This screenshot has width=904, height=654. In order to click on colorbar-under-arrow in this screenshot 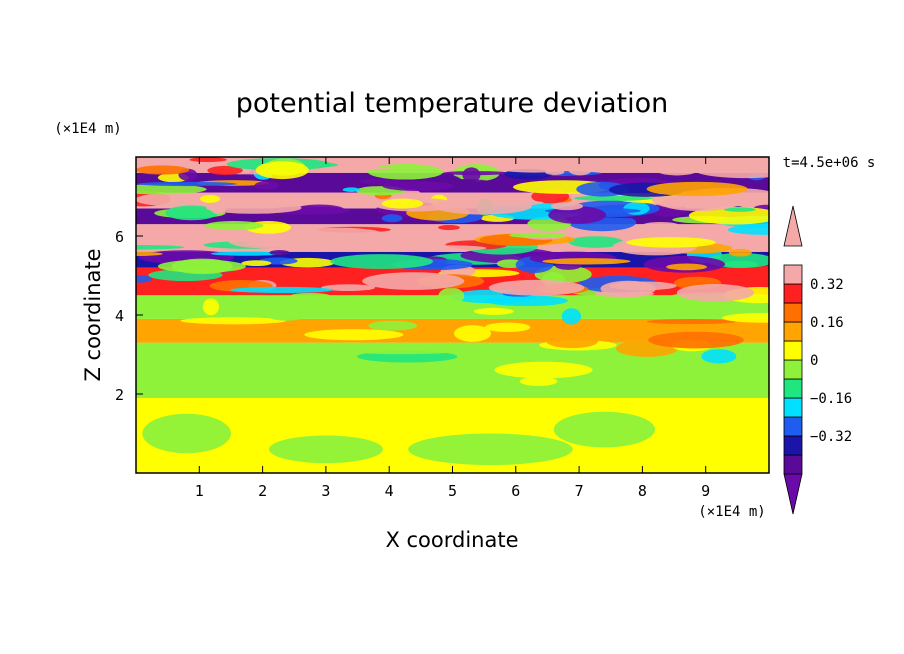, I will do `click(793, 494)`.